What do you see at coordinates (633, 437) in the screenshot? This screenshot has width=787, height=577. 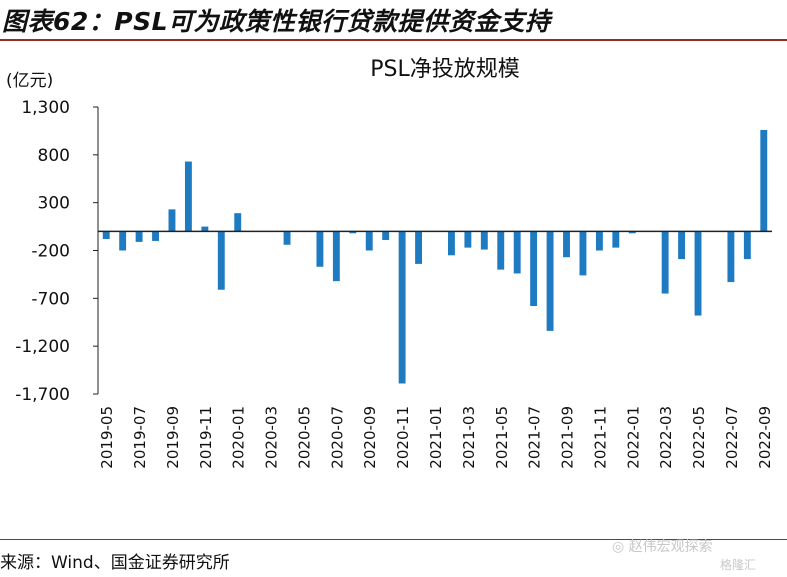 I see `x-tick-label: 2022-01` at bounding box center [633, 437].